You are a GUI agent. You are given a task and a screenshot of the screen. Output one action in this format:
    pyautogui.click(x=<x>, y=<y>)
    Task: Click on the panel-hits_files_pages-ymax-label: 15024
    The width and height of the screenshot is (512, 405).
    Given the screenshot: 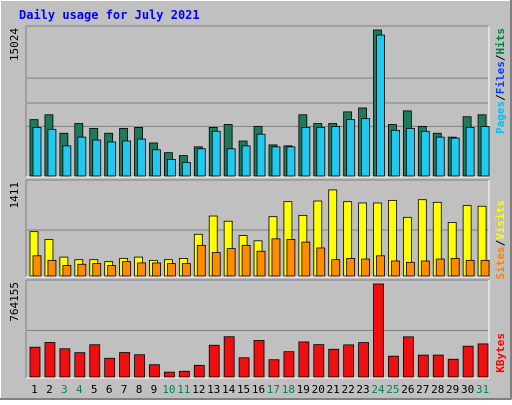 What is the action you would take?
    pyautogui.click(x=14, y=44)
    